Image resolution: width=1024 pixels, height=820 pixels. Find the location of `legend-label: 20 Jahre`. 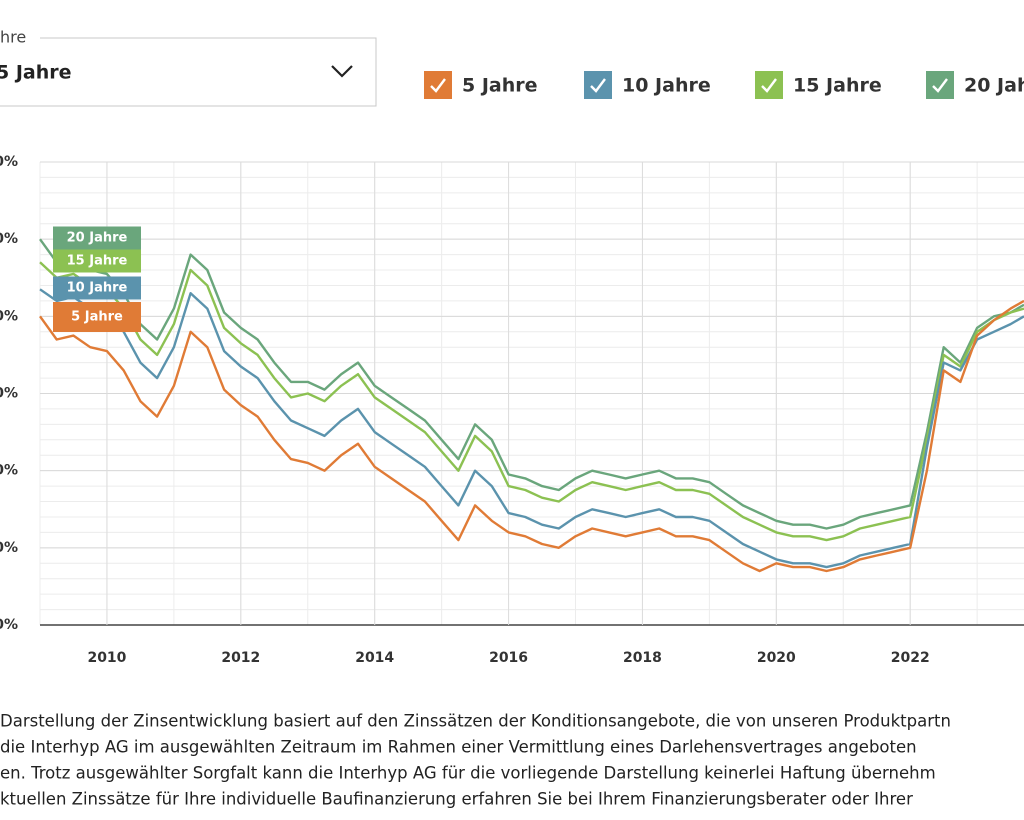

legend-label: 20 Jahre is located at coordinates (994, 86).